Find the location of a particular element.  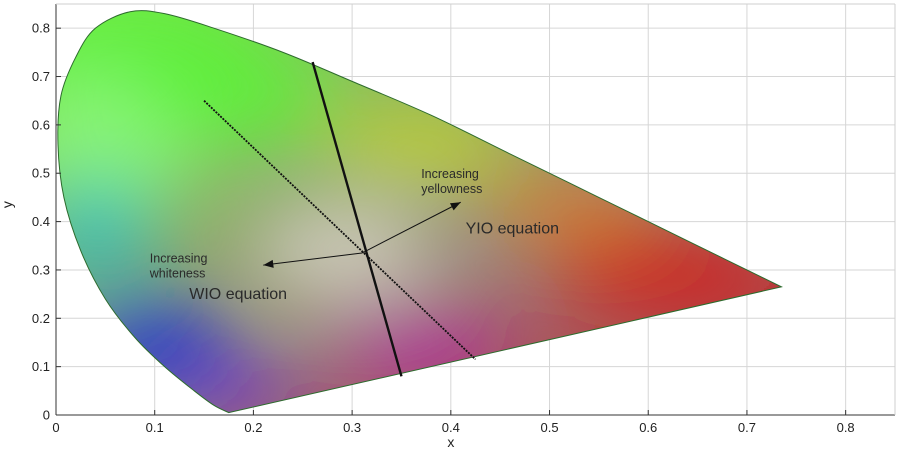

x-tick-label-0: 0 is located at coordinates (55, 427).